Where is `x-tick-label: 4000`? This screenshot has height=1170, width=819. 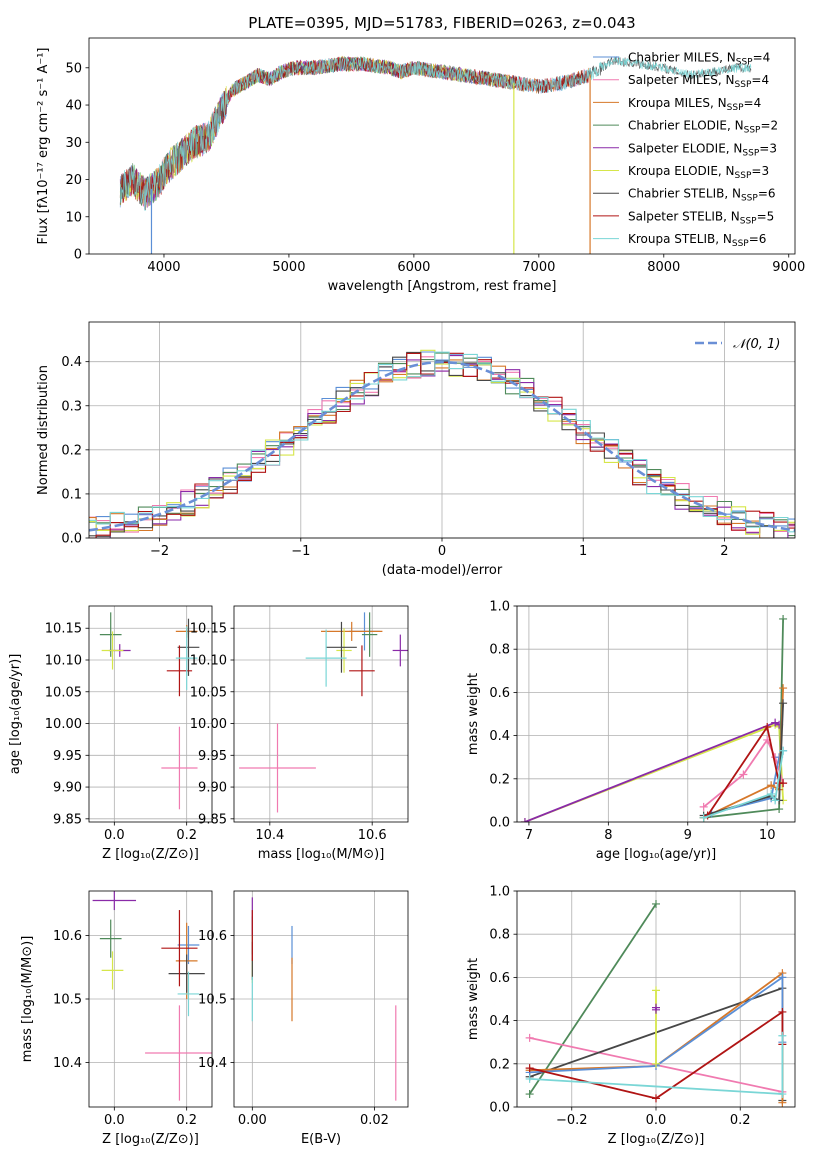
x-tick-label: 4000 is located at coordinates (163, 267).